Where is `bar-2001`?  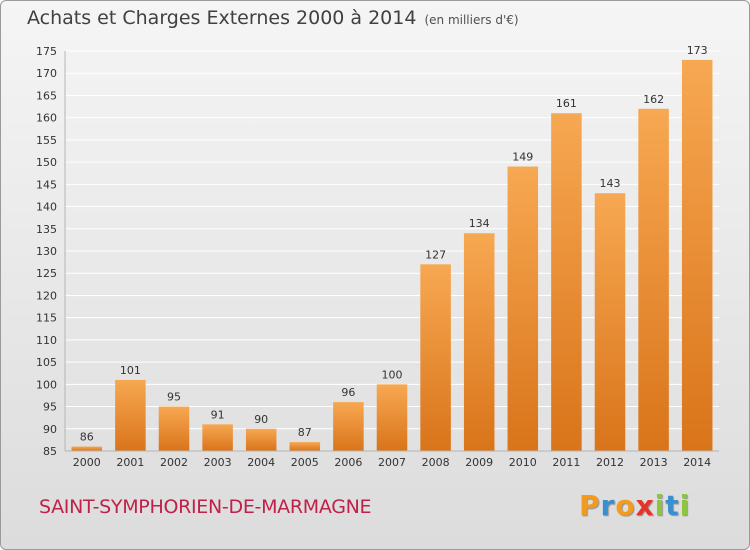
bar-2001 is located at coordinates (130, 415).